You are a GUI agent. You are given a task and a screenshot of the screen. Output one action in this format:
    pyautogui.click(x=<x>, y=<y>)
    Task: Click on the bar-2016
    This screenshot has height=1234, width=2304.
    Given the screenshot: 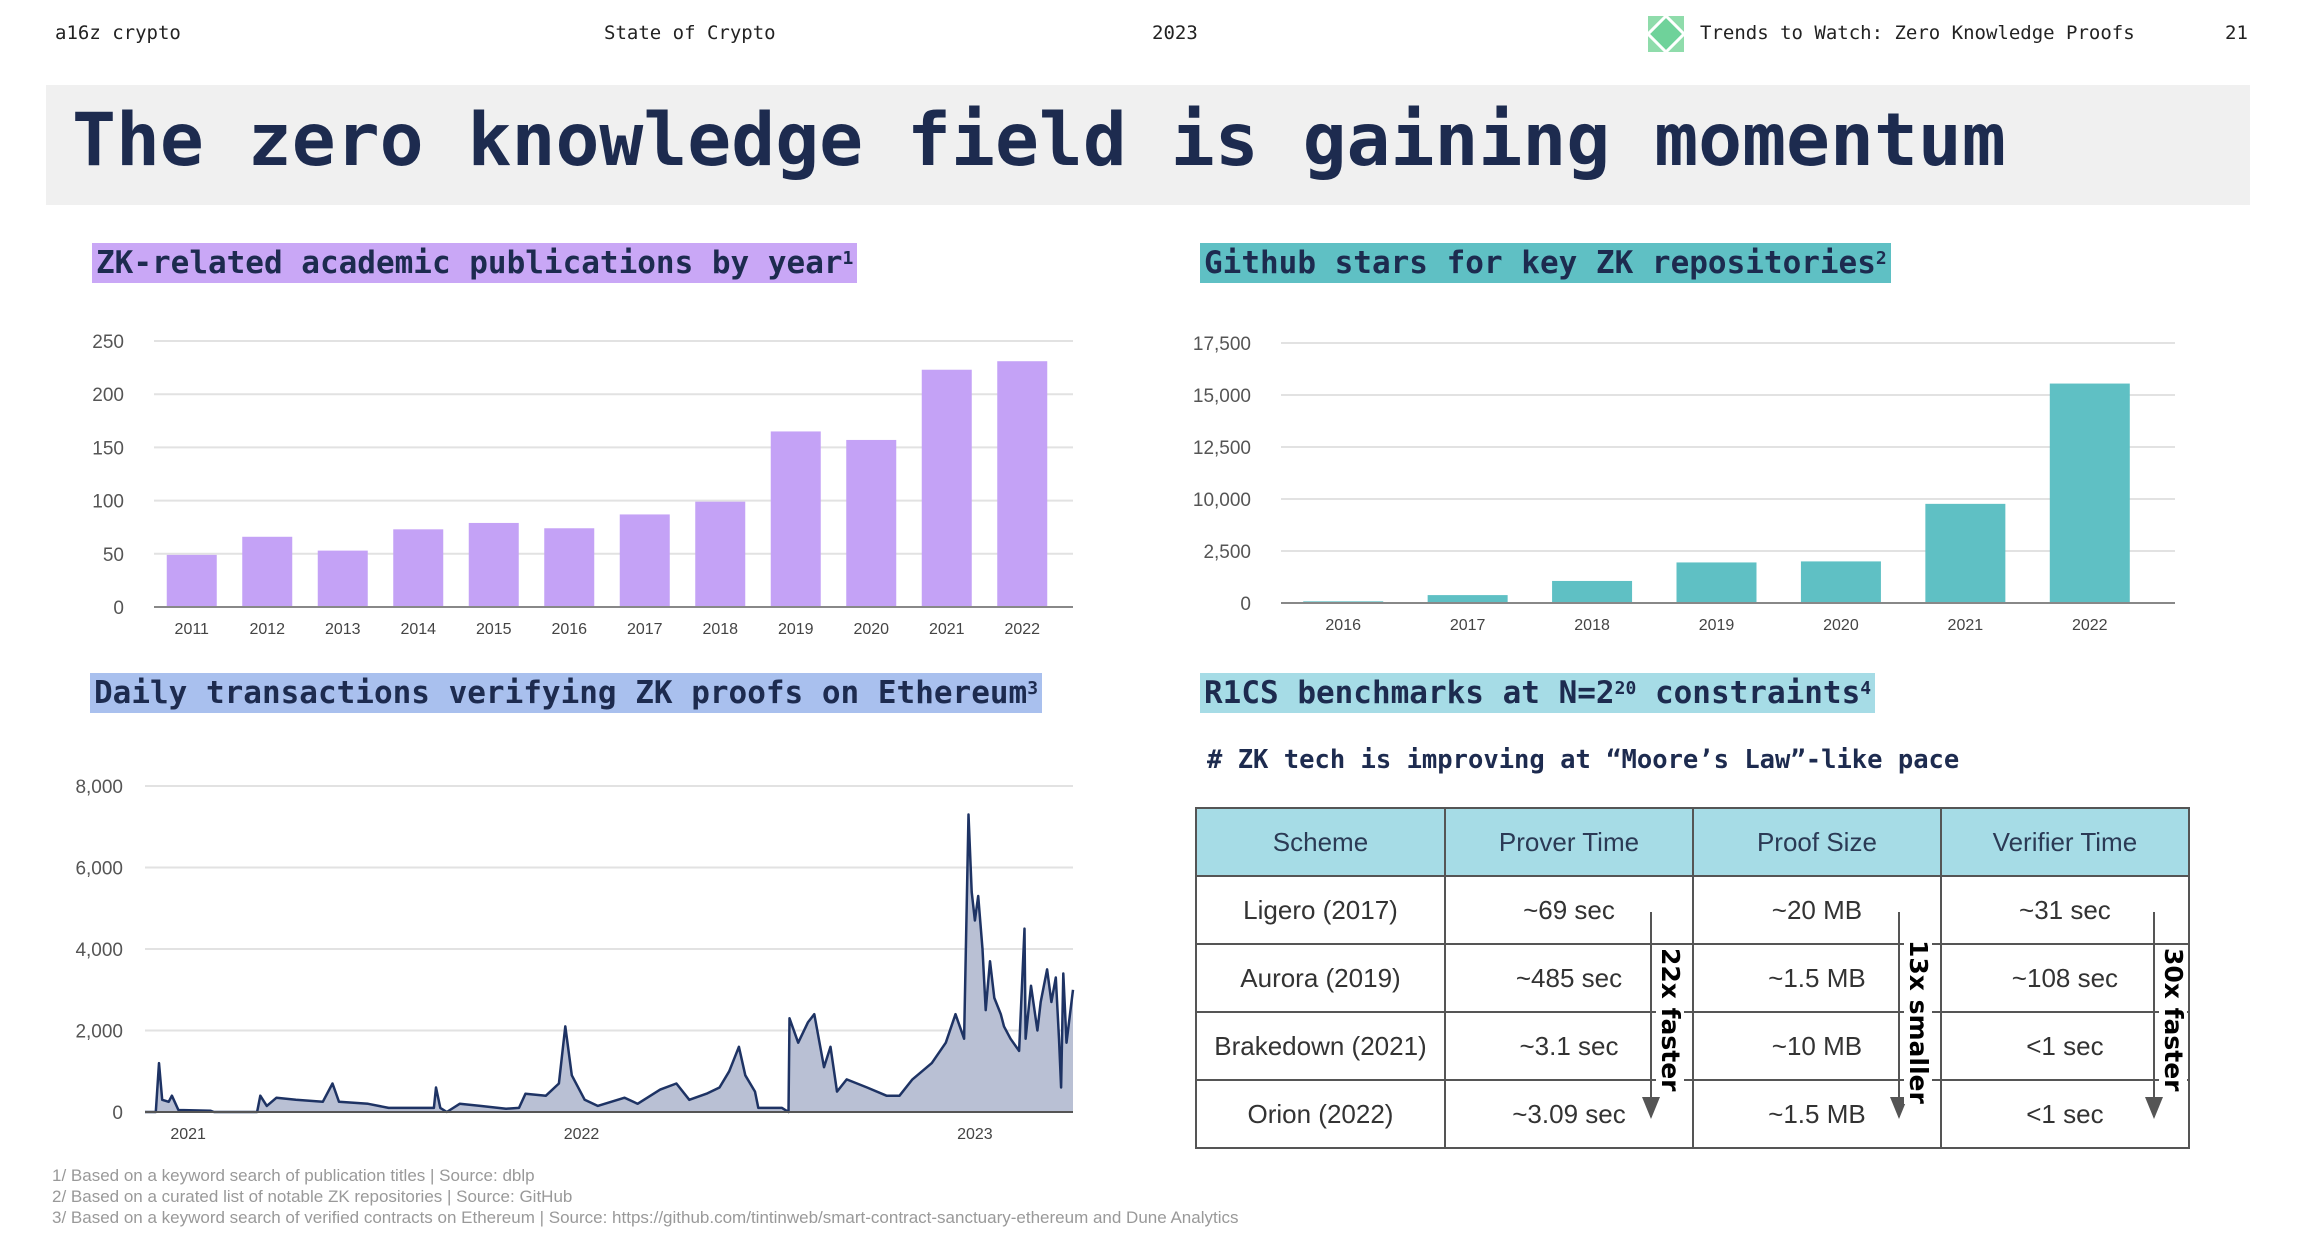 What is the action you would take?
    pyautogui.click(x=569, y=567)
    